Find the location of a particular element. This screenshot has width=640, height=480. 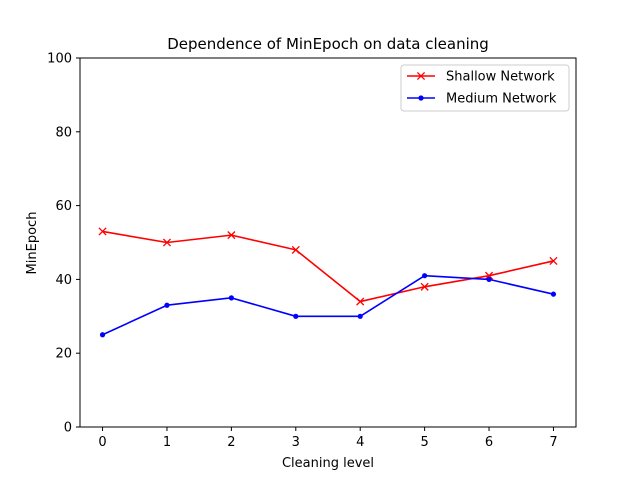

legend-entry-0: Shallow Network is located at coordinates (481, 77).